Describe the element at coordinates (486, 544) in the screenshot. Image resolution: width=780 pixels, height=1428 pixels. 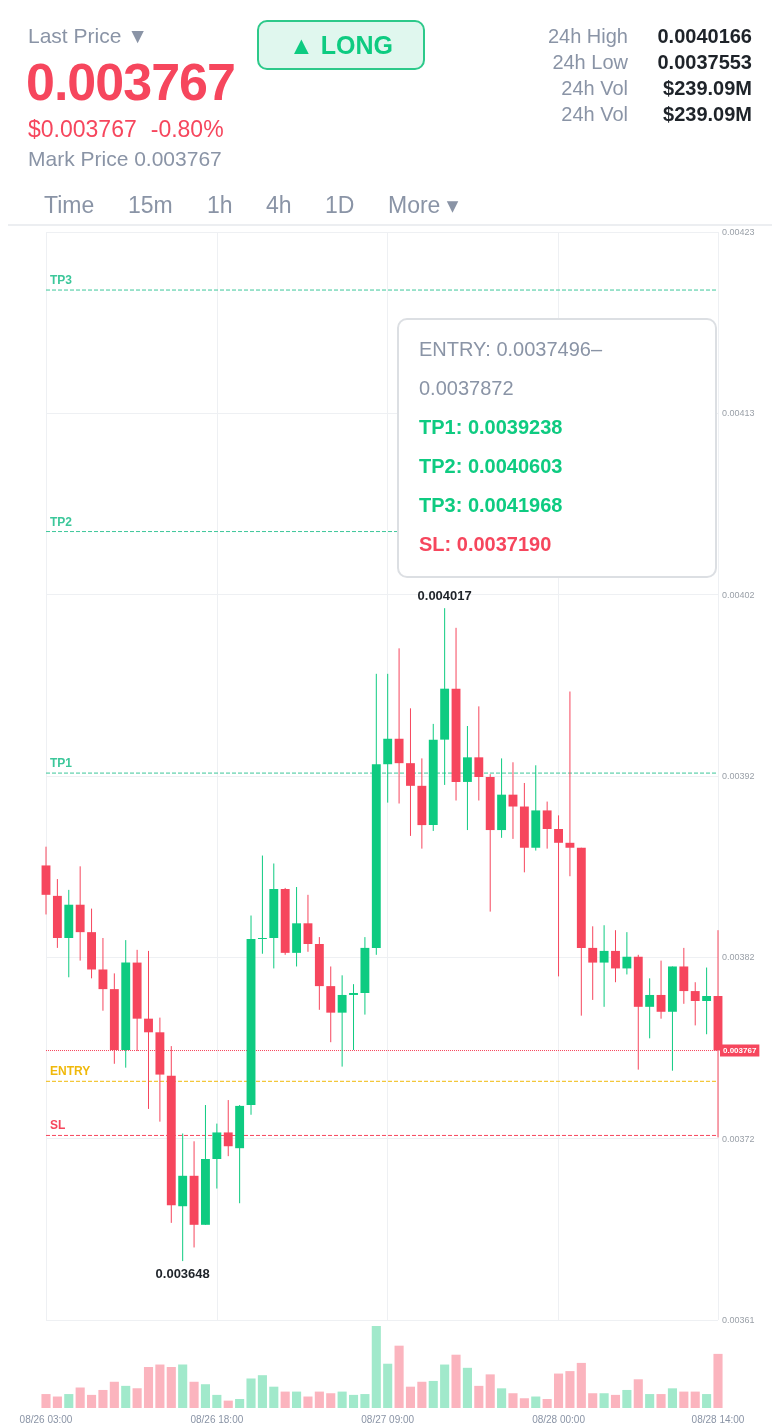
I see `annotation: SL: 0.0037190` at that location.